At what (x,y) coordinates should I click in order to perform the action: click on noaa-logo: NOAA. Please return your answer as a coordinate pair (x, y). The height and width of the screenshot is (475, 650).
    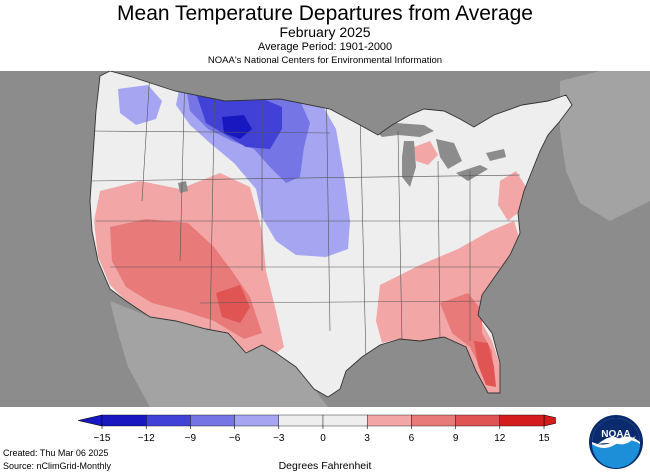
    Looking at the image, I should click on (616, 442).